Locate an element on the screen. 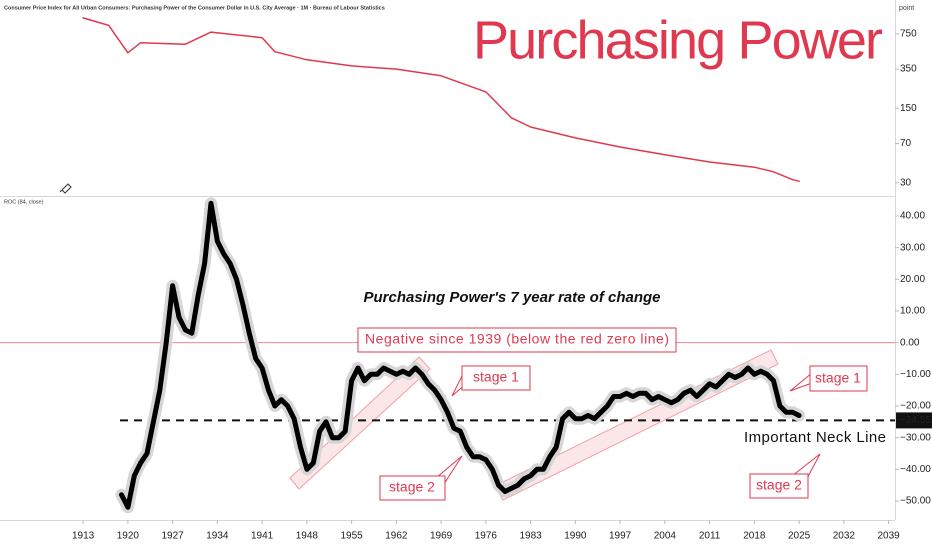 The height and width of the screenshot is (555, 932). callout-pointer is located at coordinates (801, 382).